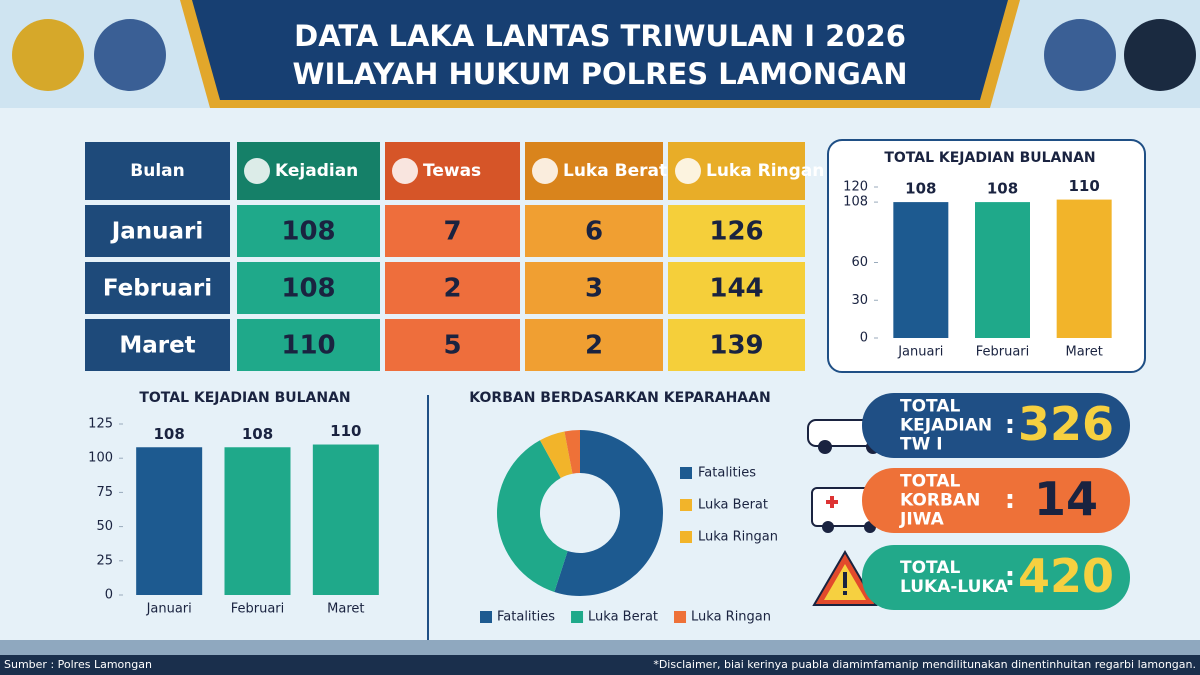  Describe the element at coordinates (859, 300) in the screenshot. I see `y-tick-label: 30` at that location.